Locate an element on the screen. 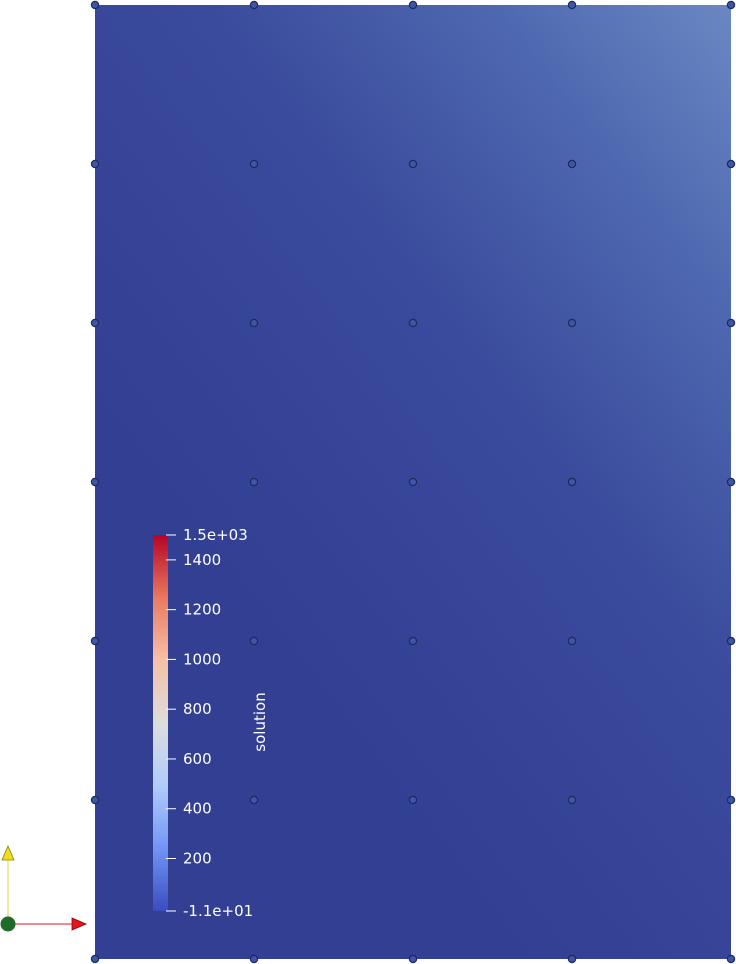 This screenshot has height=964, width=736. colorbar-tick-label: 200 is located at coordinates (197, 858).